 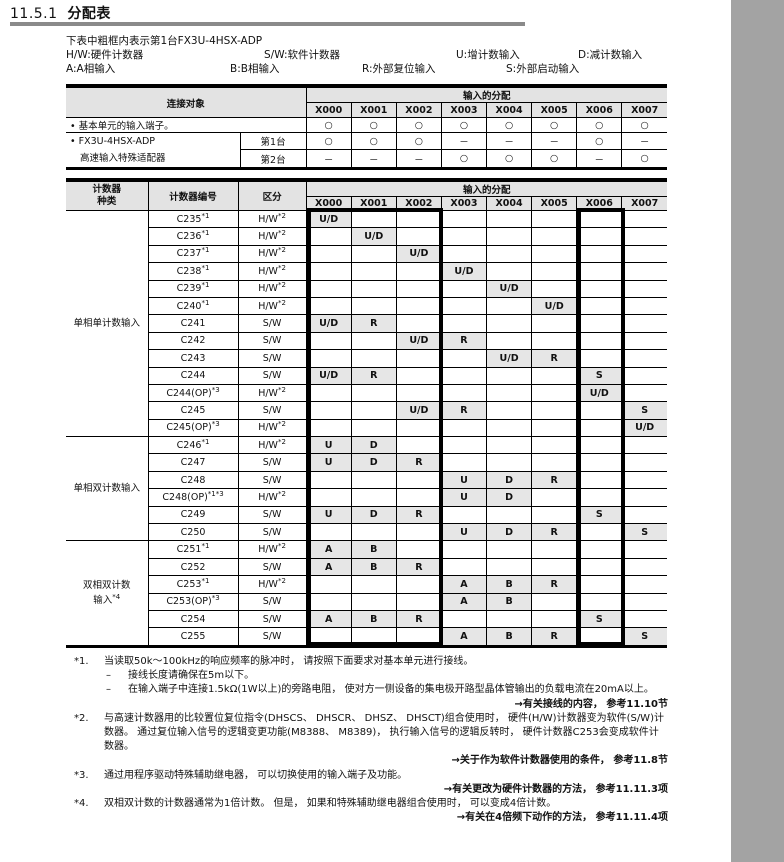 What do you see at coordinates (366, 159) in the screenshot?
I see `table-row: 第2台 －－－ ○ ○ ○ － ○` at bounding box center [366, 159].